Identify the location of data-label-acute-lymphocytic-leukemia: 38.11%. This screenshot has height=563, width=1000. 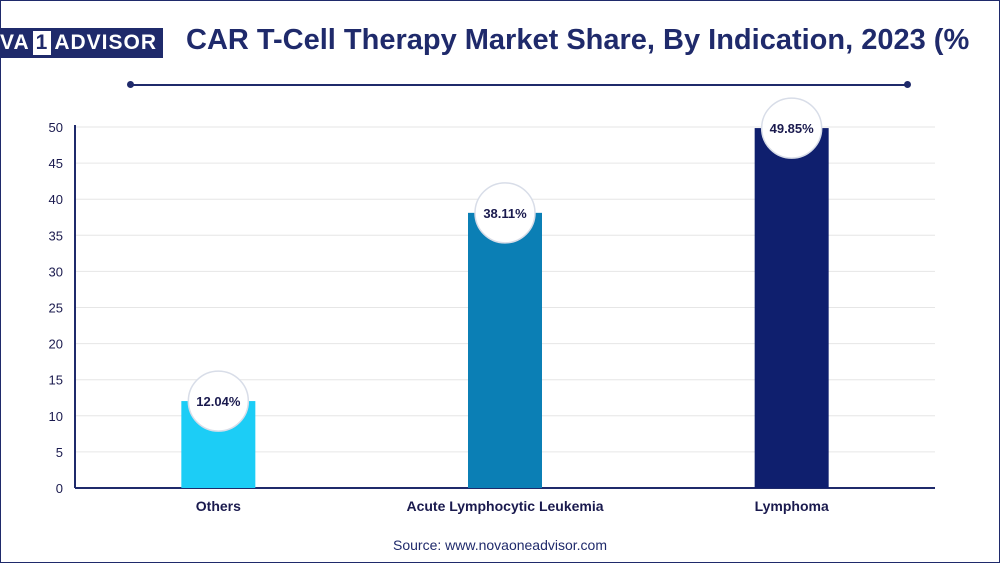
(505, 213).